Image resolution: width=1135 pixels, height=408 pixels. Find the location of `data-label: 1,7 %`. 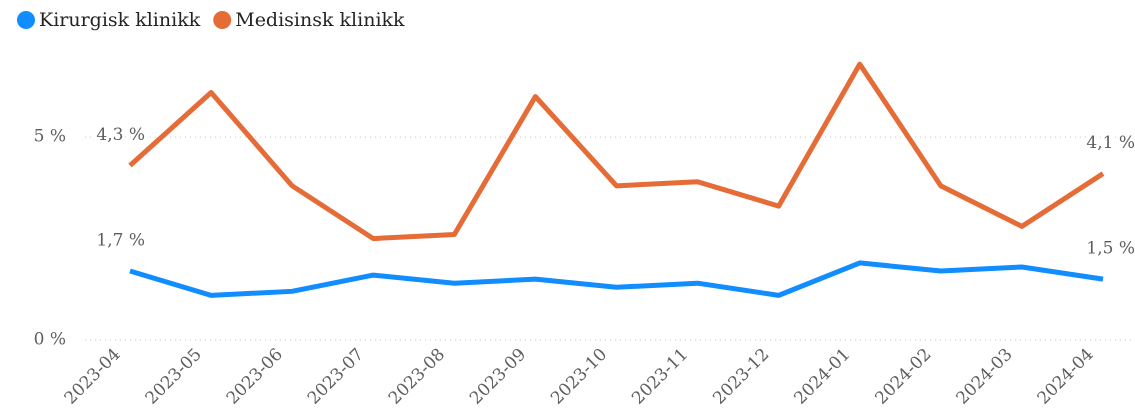

data-label: 1,7 % is located at coordinates (120, 241).